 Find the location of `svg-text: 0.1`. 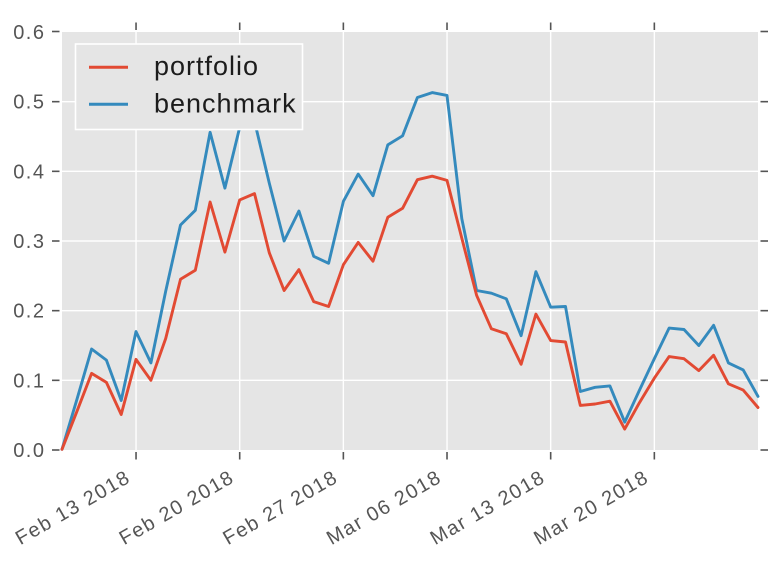

svg-text: 0.1 is located at coordinates (29, 381).